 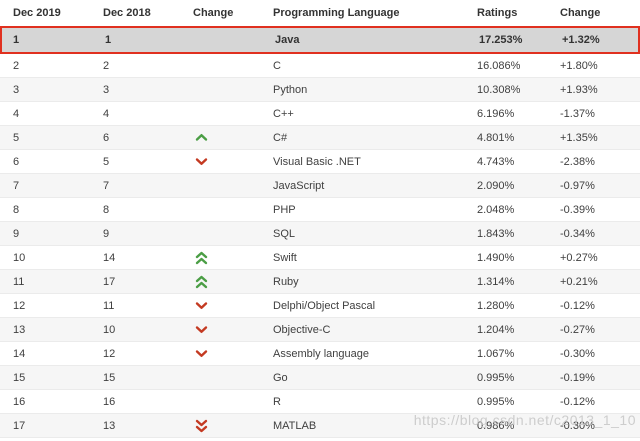 What do you see at coordinates (496, 353) in the screenshot?
I see `rating-value: 1.067%` at bounding box center [496, 353].